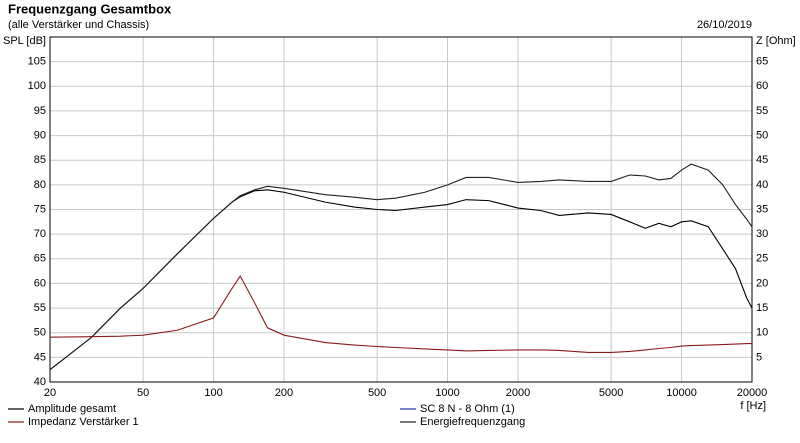 Image resolution: width=800 pixels, height=443 pixels. I want to click on x-tick-label: 50, so click(143, 393).